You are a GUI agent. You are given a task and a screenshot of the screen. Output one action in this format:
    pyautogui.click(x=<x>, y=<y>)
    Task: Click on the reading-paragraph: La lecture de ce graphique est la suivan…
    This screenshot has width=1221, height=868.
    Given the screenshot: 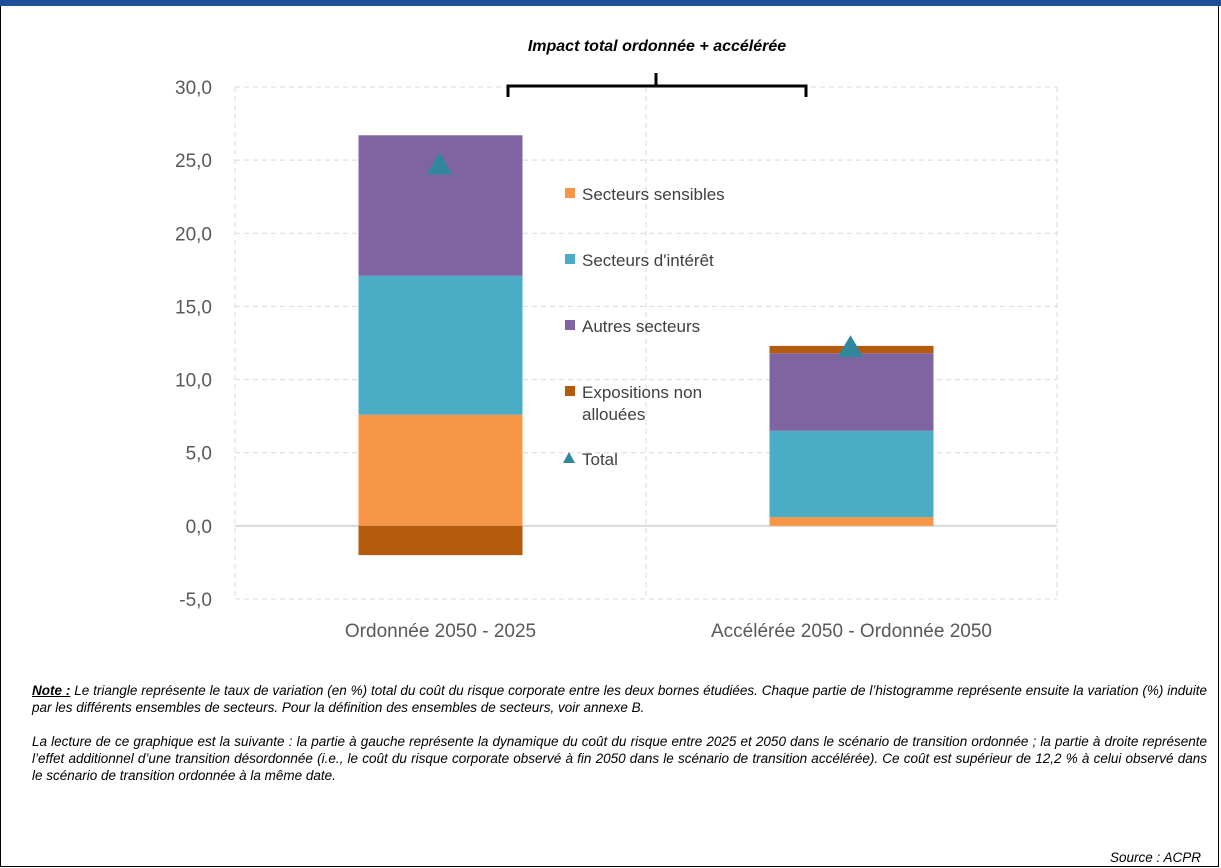 What is the action you would take?
    pyautogui.click(x=619, y=758)
    